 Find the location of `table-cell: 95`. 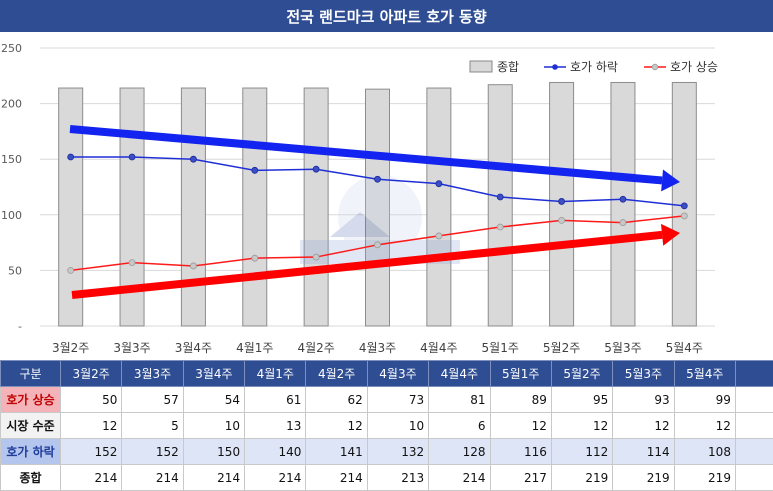

table-cell: 95 is located at coordinates (581, 400).